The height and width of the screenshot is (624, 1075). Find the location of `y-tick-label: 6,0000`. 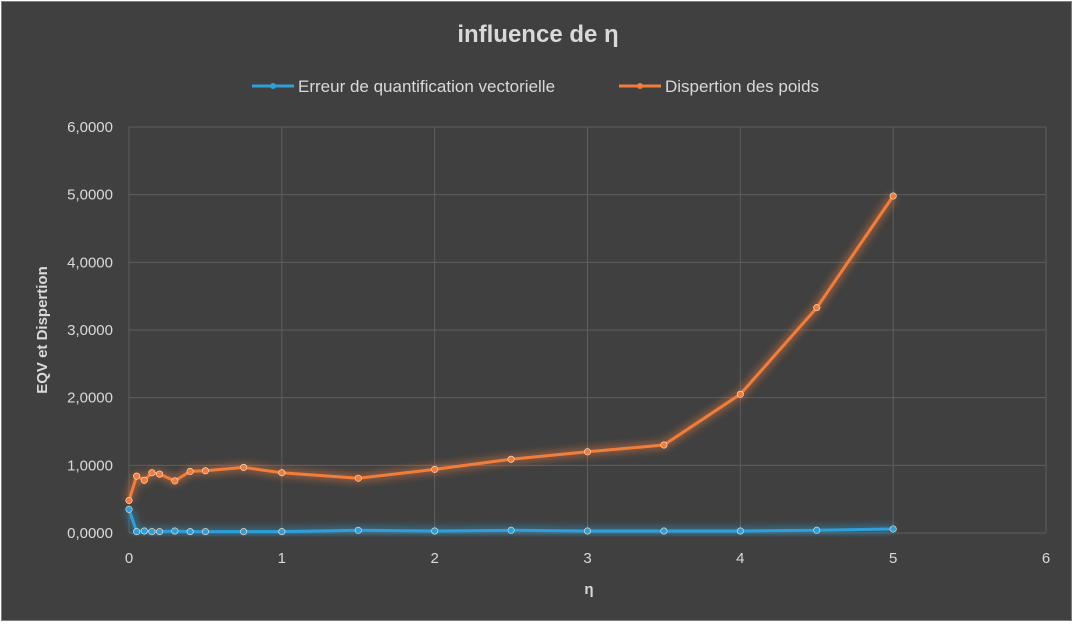

y-tick-label: 6,0000 is located at coordinates (90, 127).